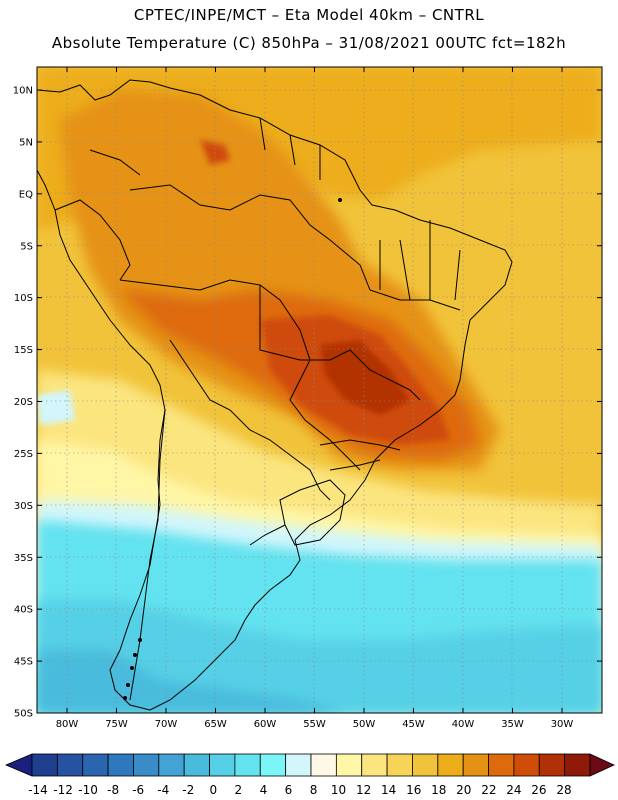 The width and height of the screenshot is (618, 800). What do you see at coordinates (26, 194) in the screenshot?
I see `lat-label-eq: EQ` at bounding box center [26, 194].